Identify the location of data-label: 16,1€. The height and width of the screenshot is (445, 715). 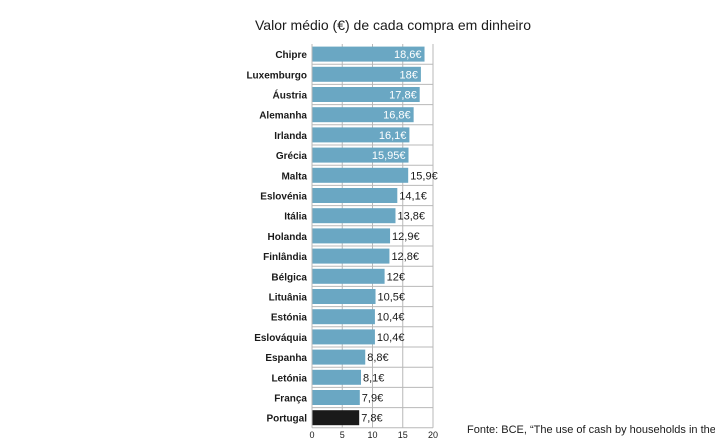
(393, 136).